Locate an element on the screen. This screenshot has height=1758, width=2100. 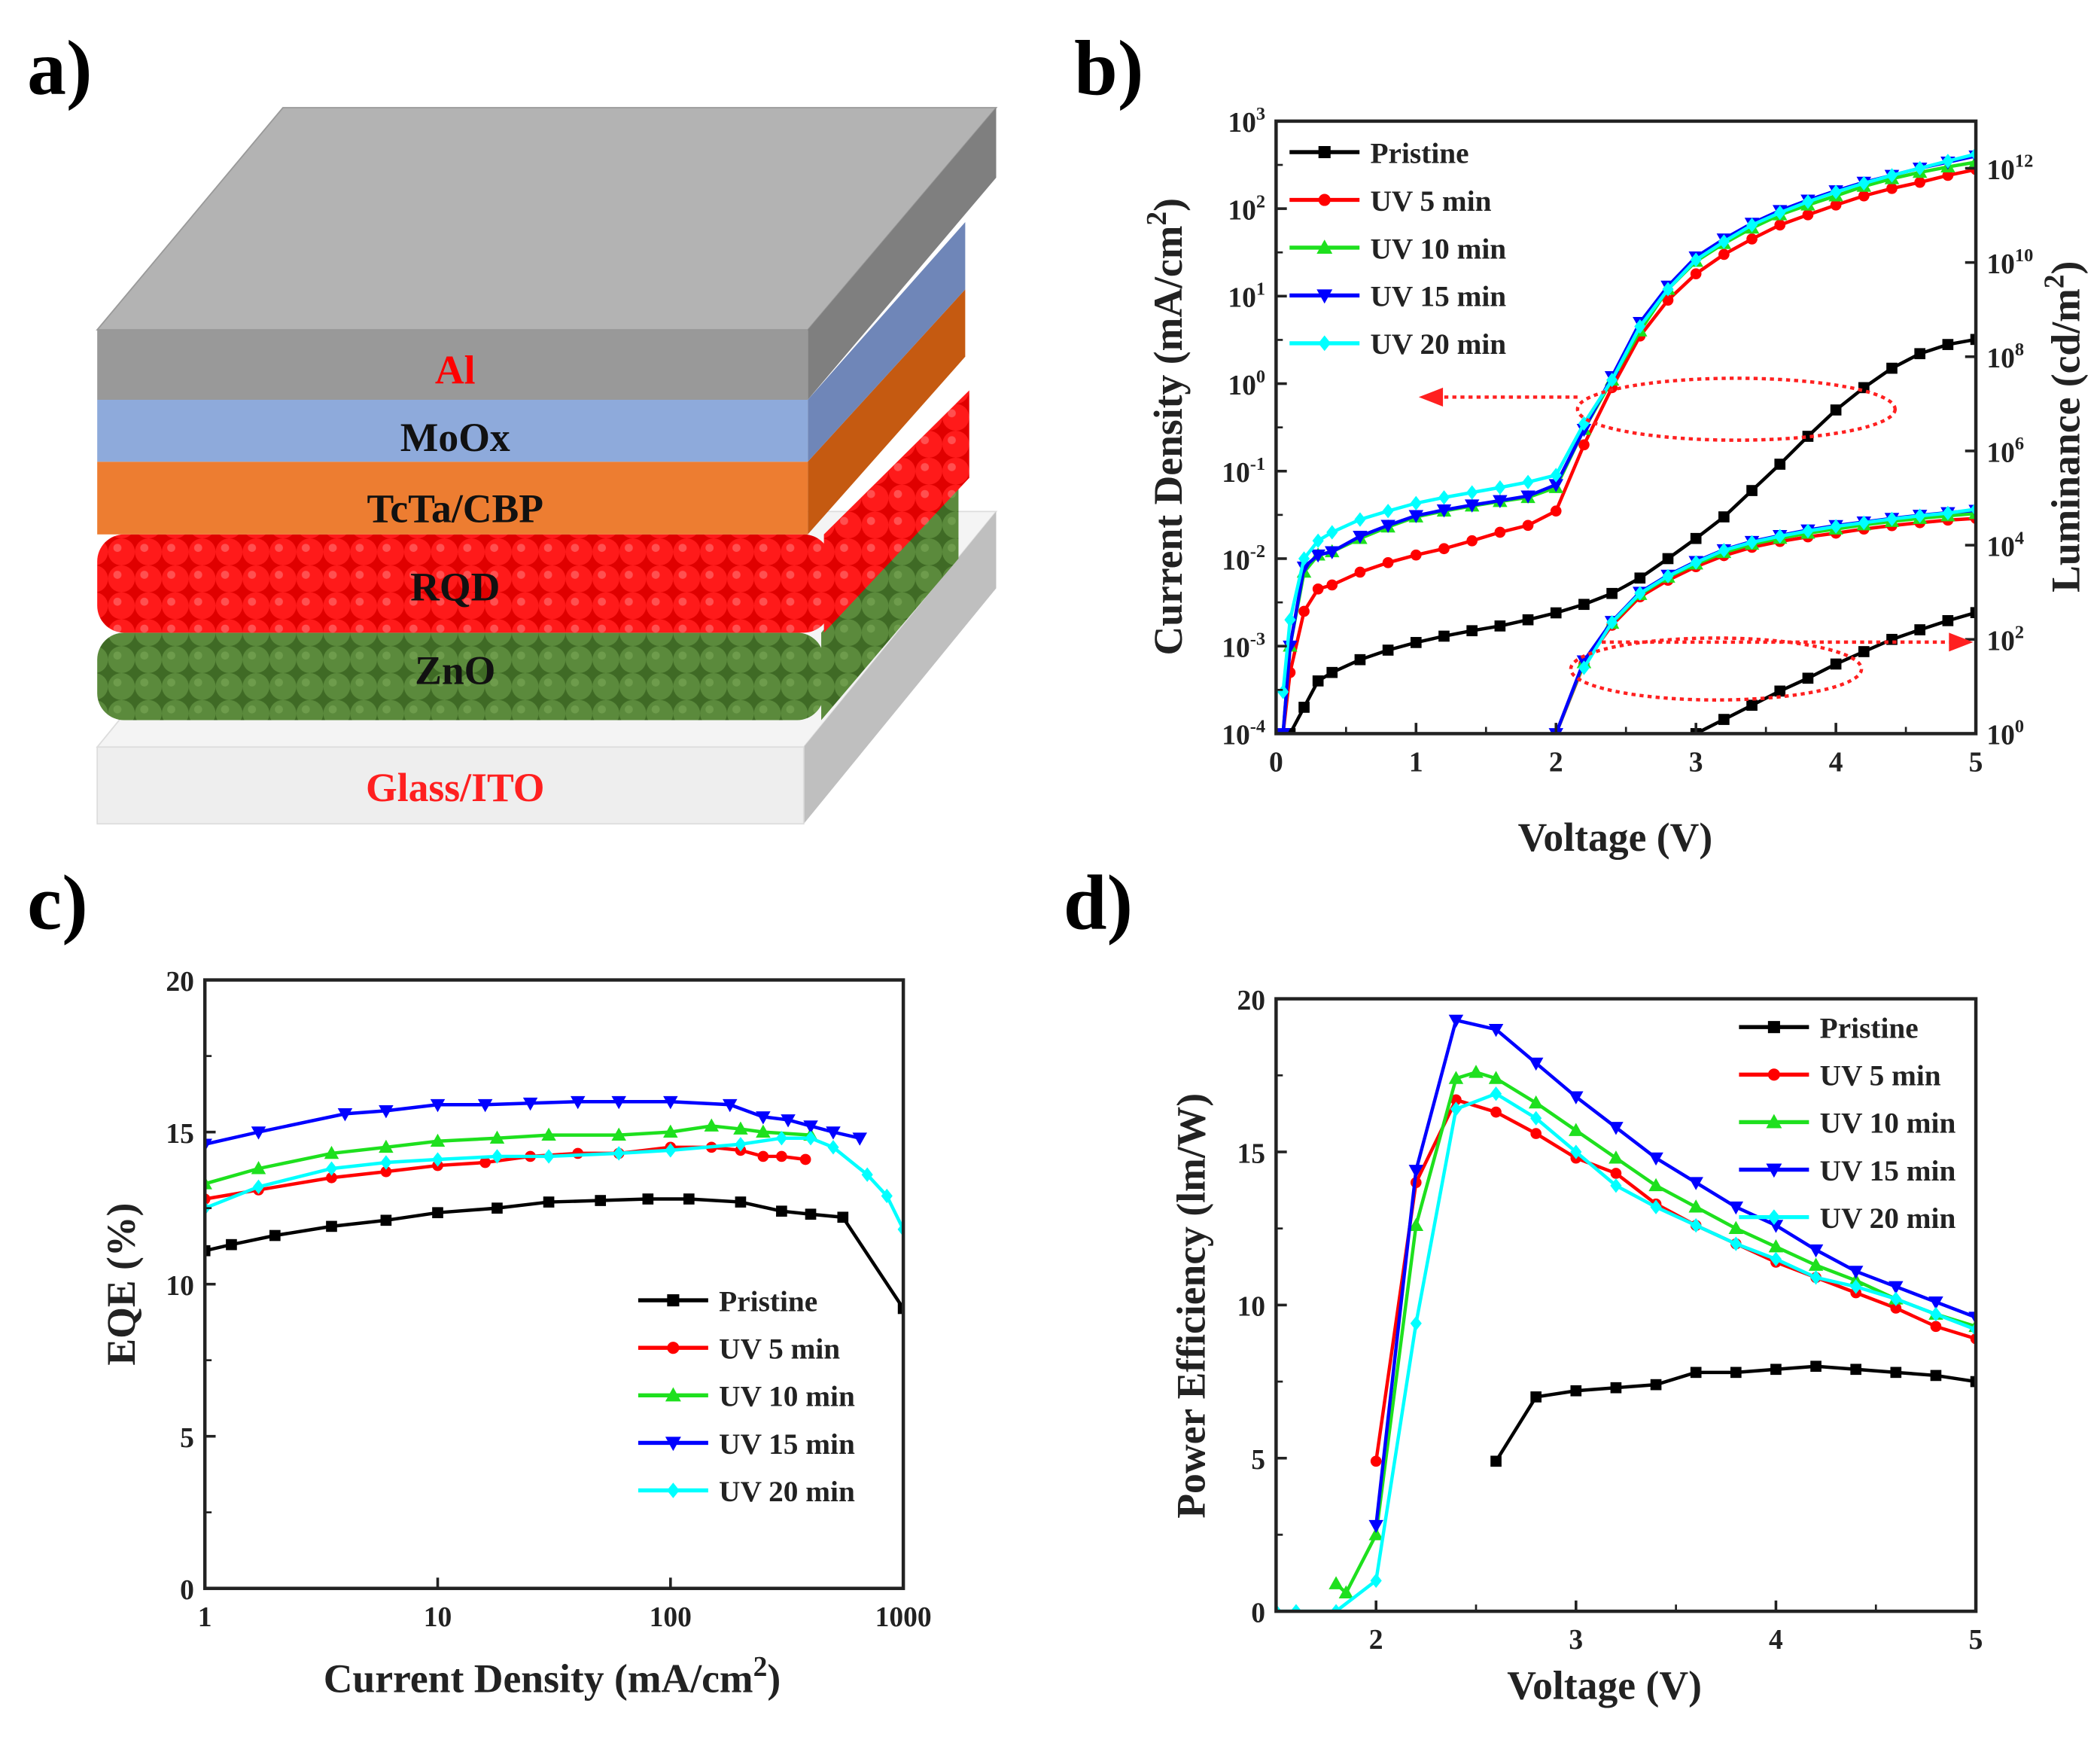
y-right-axis-label: Luminance (cd/m2) is located at coordinates (2063, 427).